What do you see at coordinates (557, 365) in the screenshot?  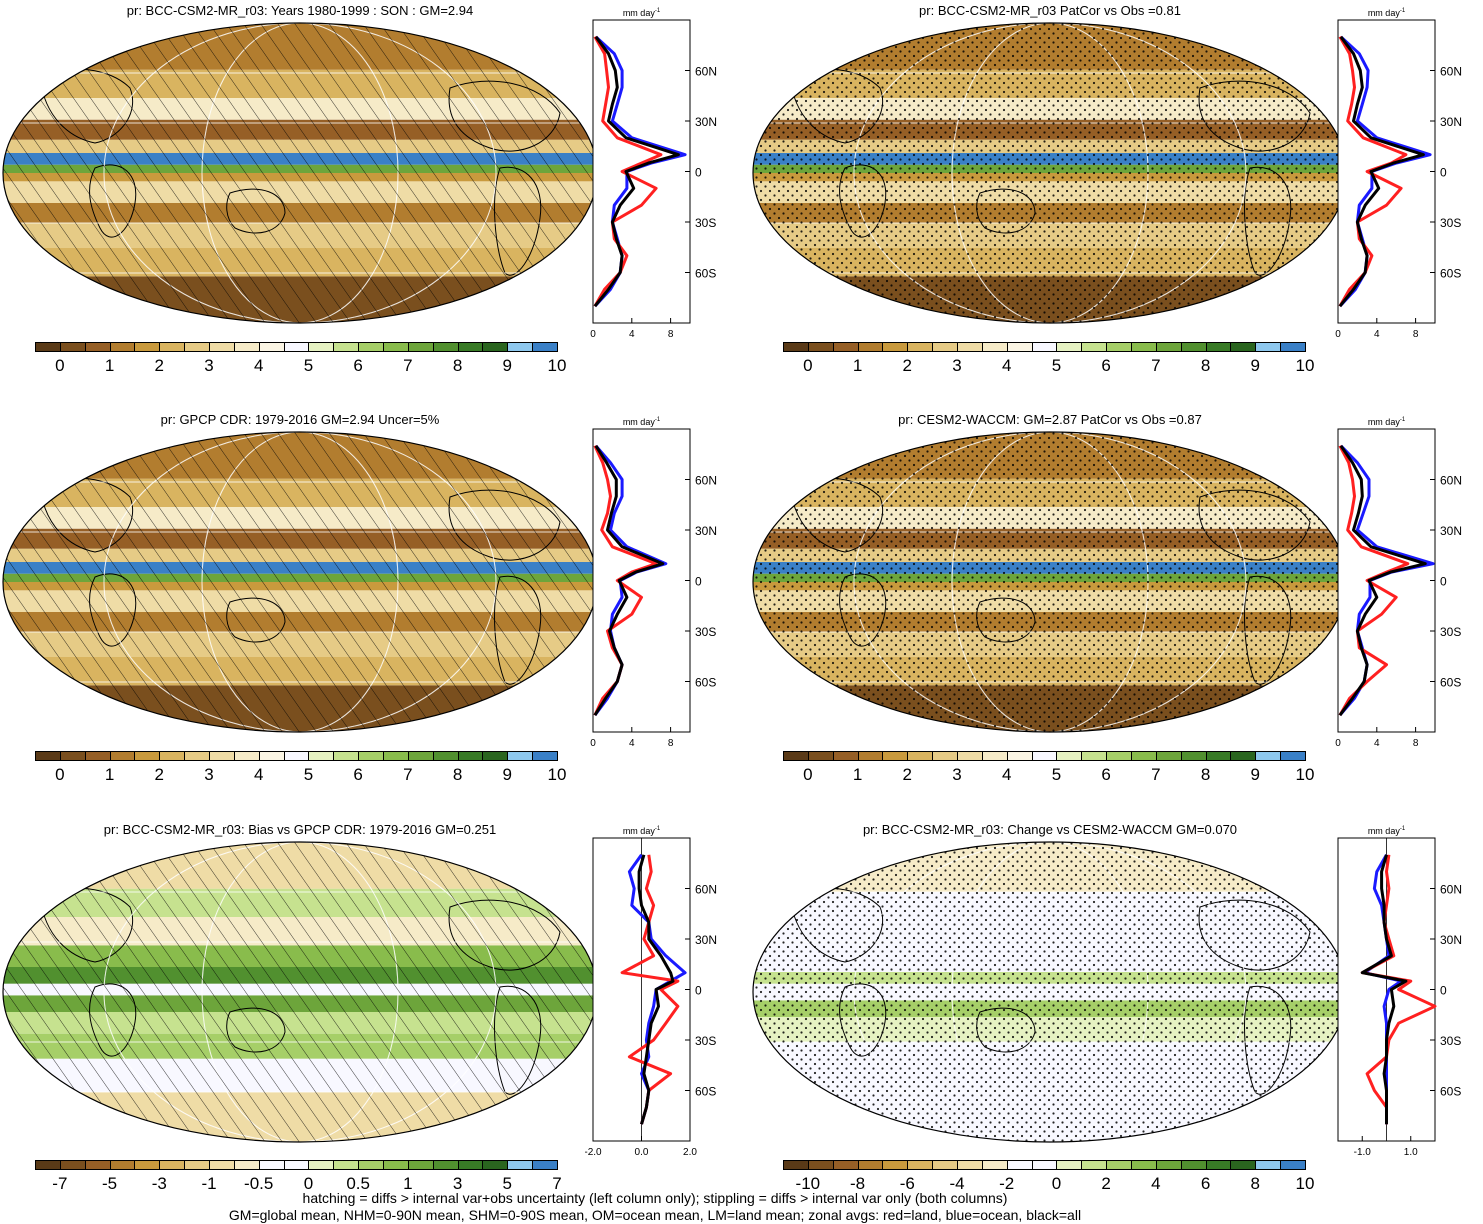 I see `colorbar-label: 10` at bounding box center [557, 365].